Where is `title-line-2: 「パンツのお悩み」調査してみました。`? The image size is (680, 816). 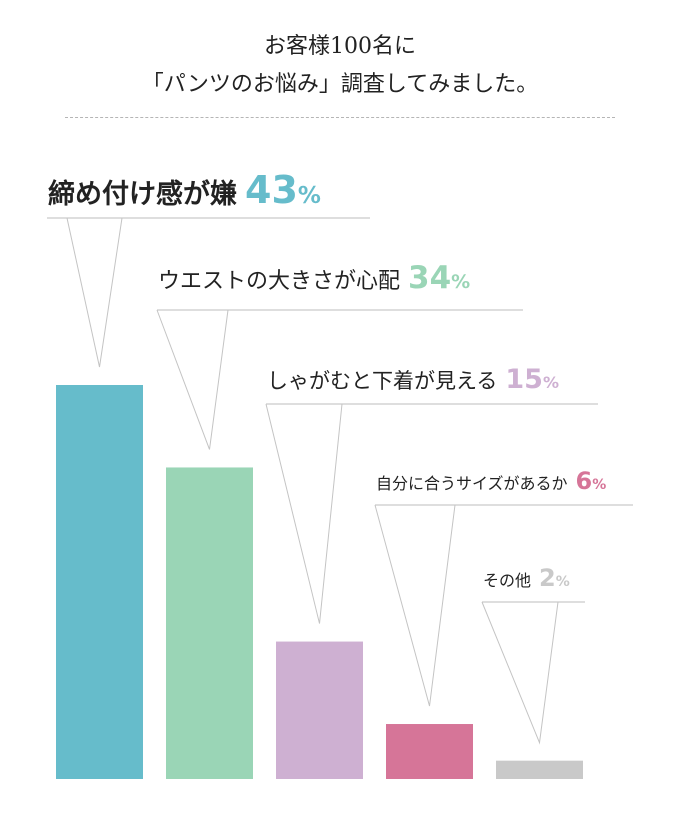 title-line-2: 「パンツのお悩み」調査してみました。 is located at coordinates (340, 84).